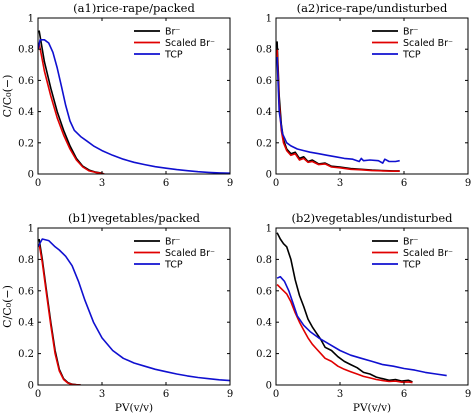 Image resolution: width=474 pixels, height=414 pixels. I want to click on panel-title: (b2)vegetables/undisturbed, so click(372, 218).